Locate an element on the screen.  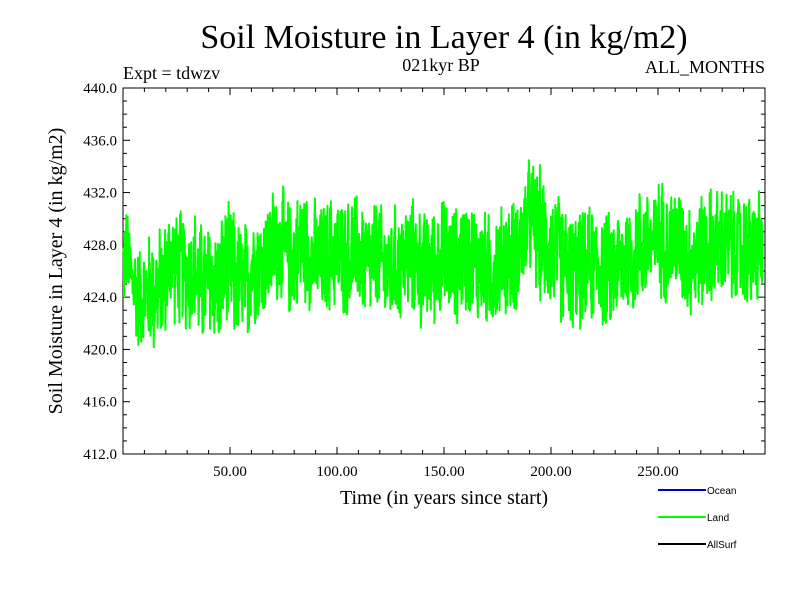
chart-subtitle-center: 021kyr BP is located at coordinates (441, 65).